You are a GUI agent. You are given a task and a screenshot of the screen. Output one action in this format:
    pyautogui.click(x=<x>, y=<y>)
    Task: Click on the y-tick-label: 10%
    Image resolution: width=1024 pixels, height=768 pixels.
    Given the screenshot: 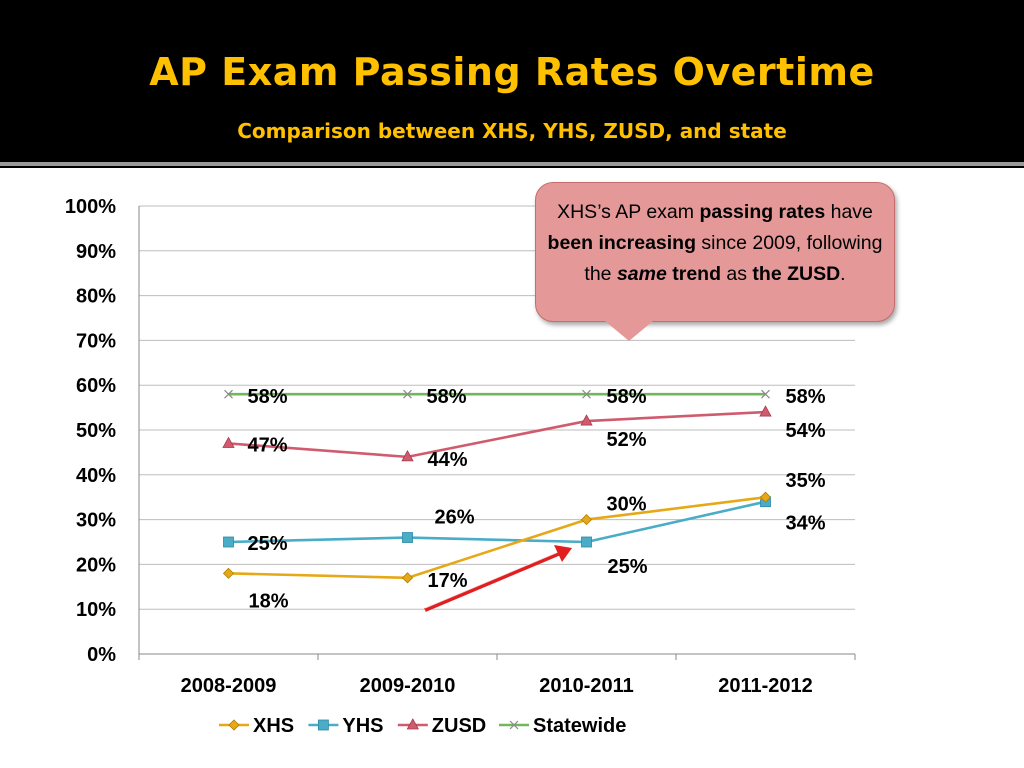 What is the action you would take?
    pyautogui.click(x=96, y=610)
    